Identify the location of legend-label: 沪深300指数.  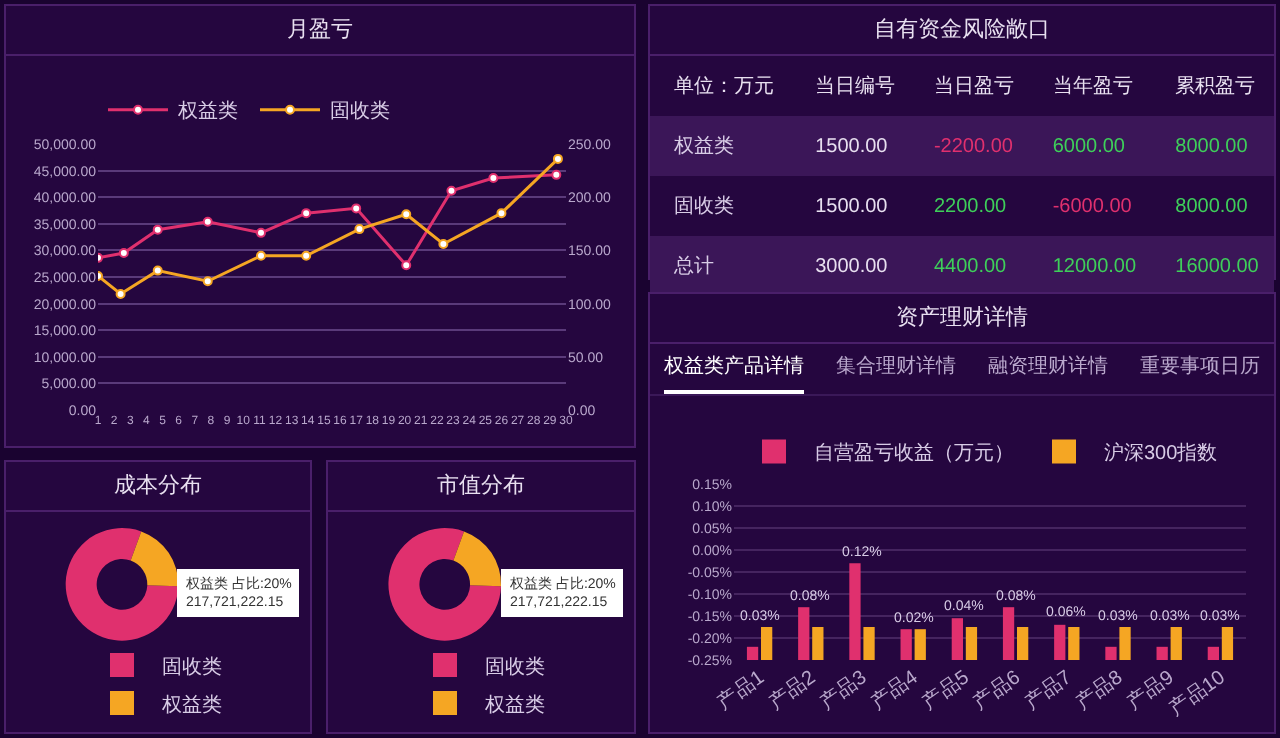
(1161, 453).